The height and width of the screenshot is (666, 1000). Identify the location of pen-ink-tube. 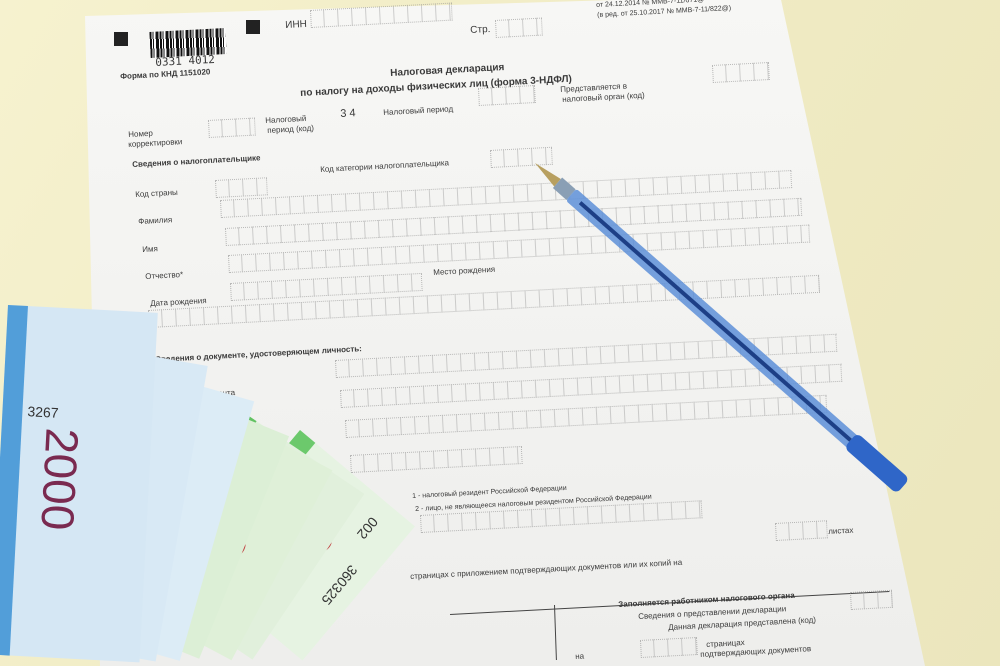
(715, 321).